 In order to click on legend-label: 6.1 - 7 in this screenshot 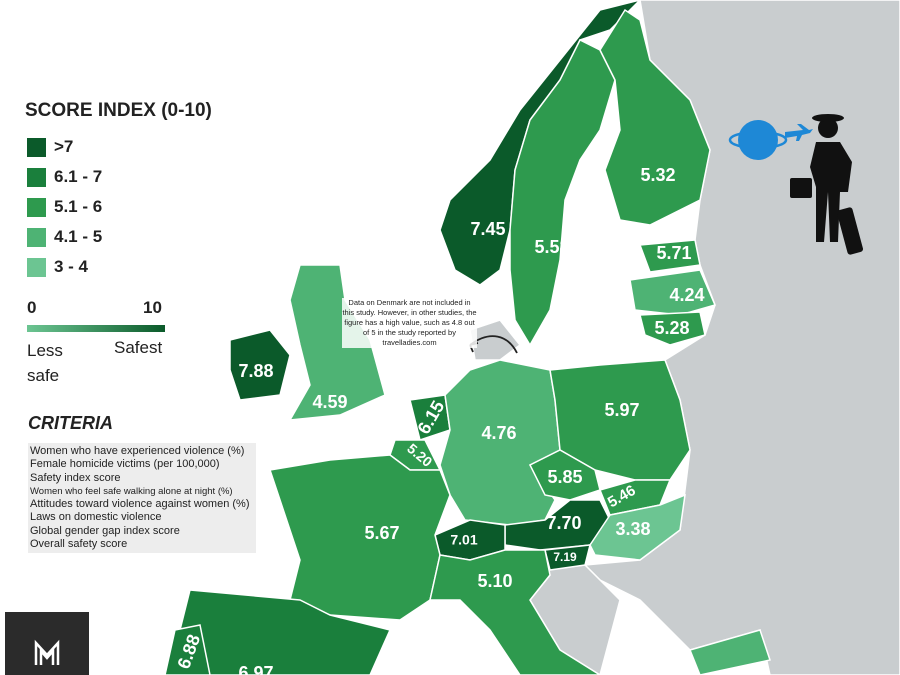, I will do `click(78, 176)`.